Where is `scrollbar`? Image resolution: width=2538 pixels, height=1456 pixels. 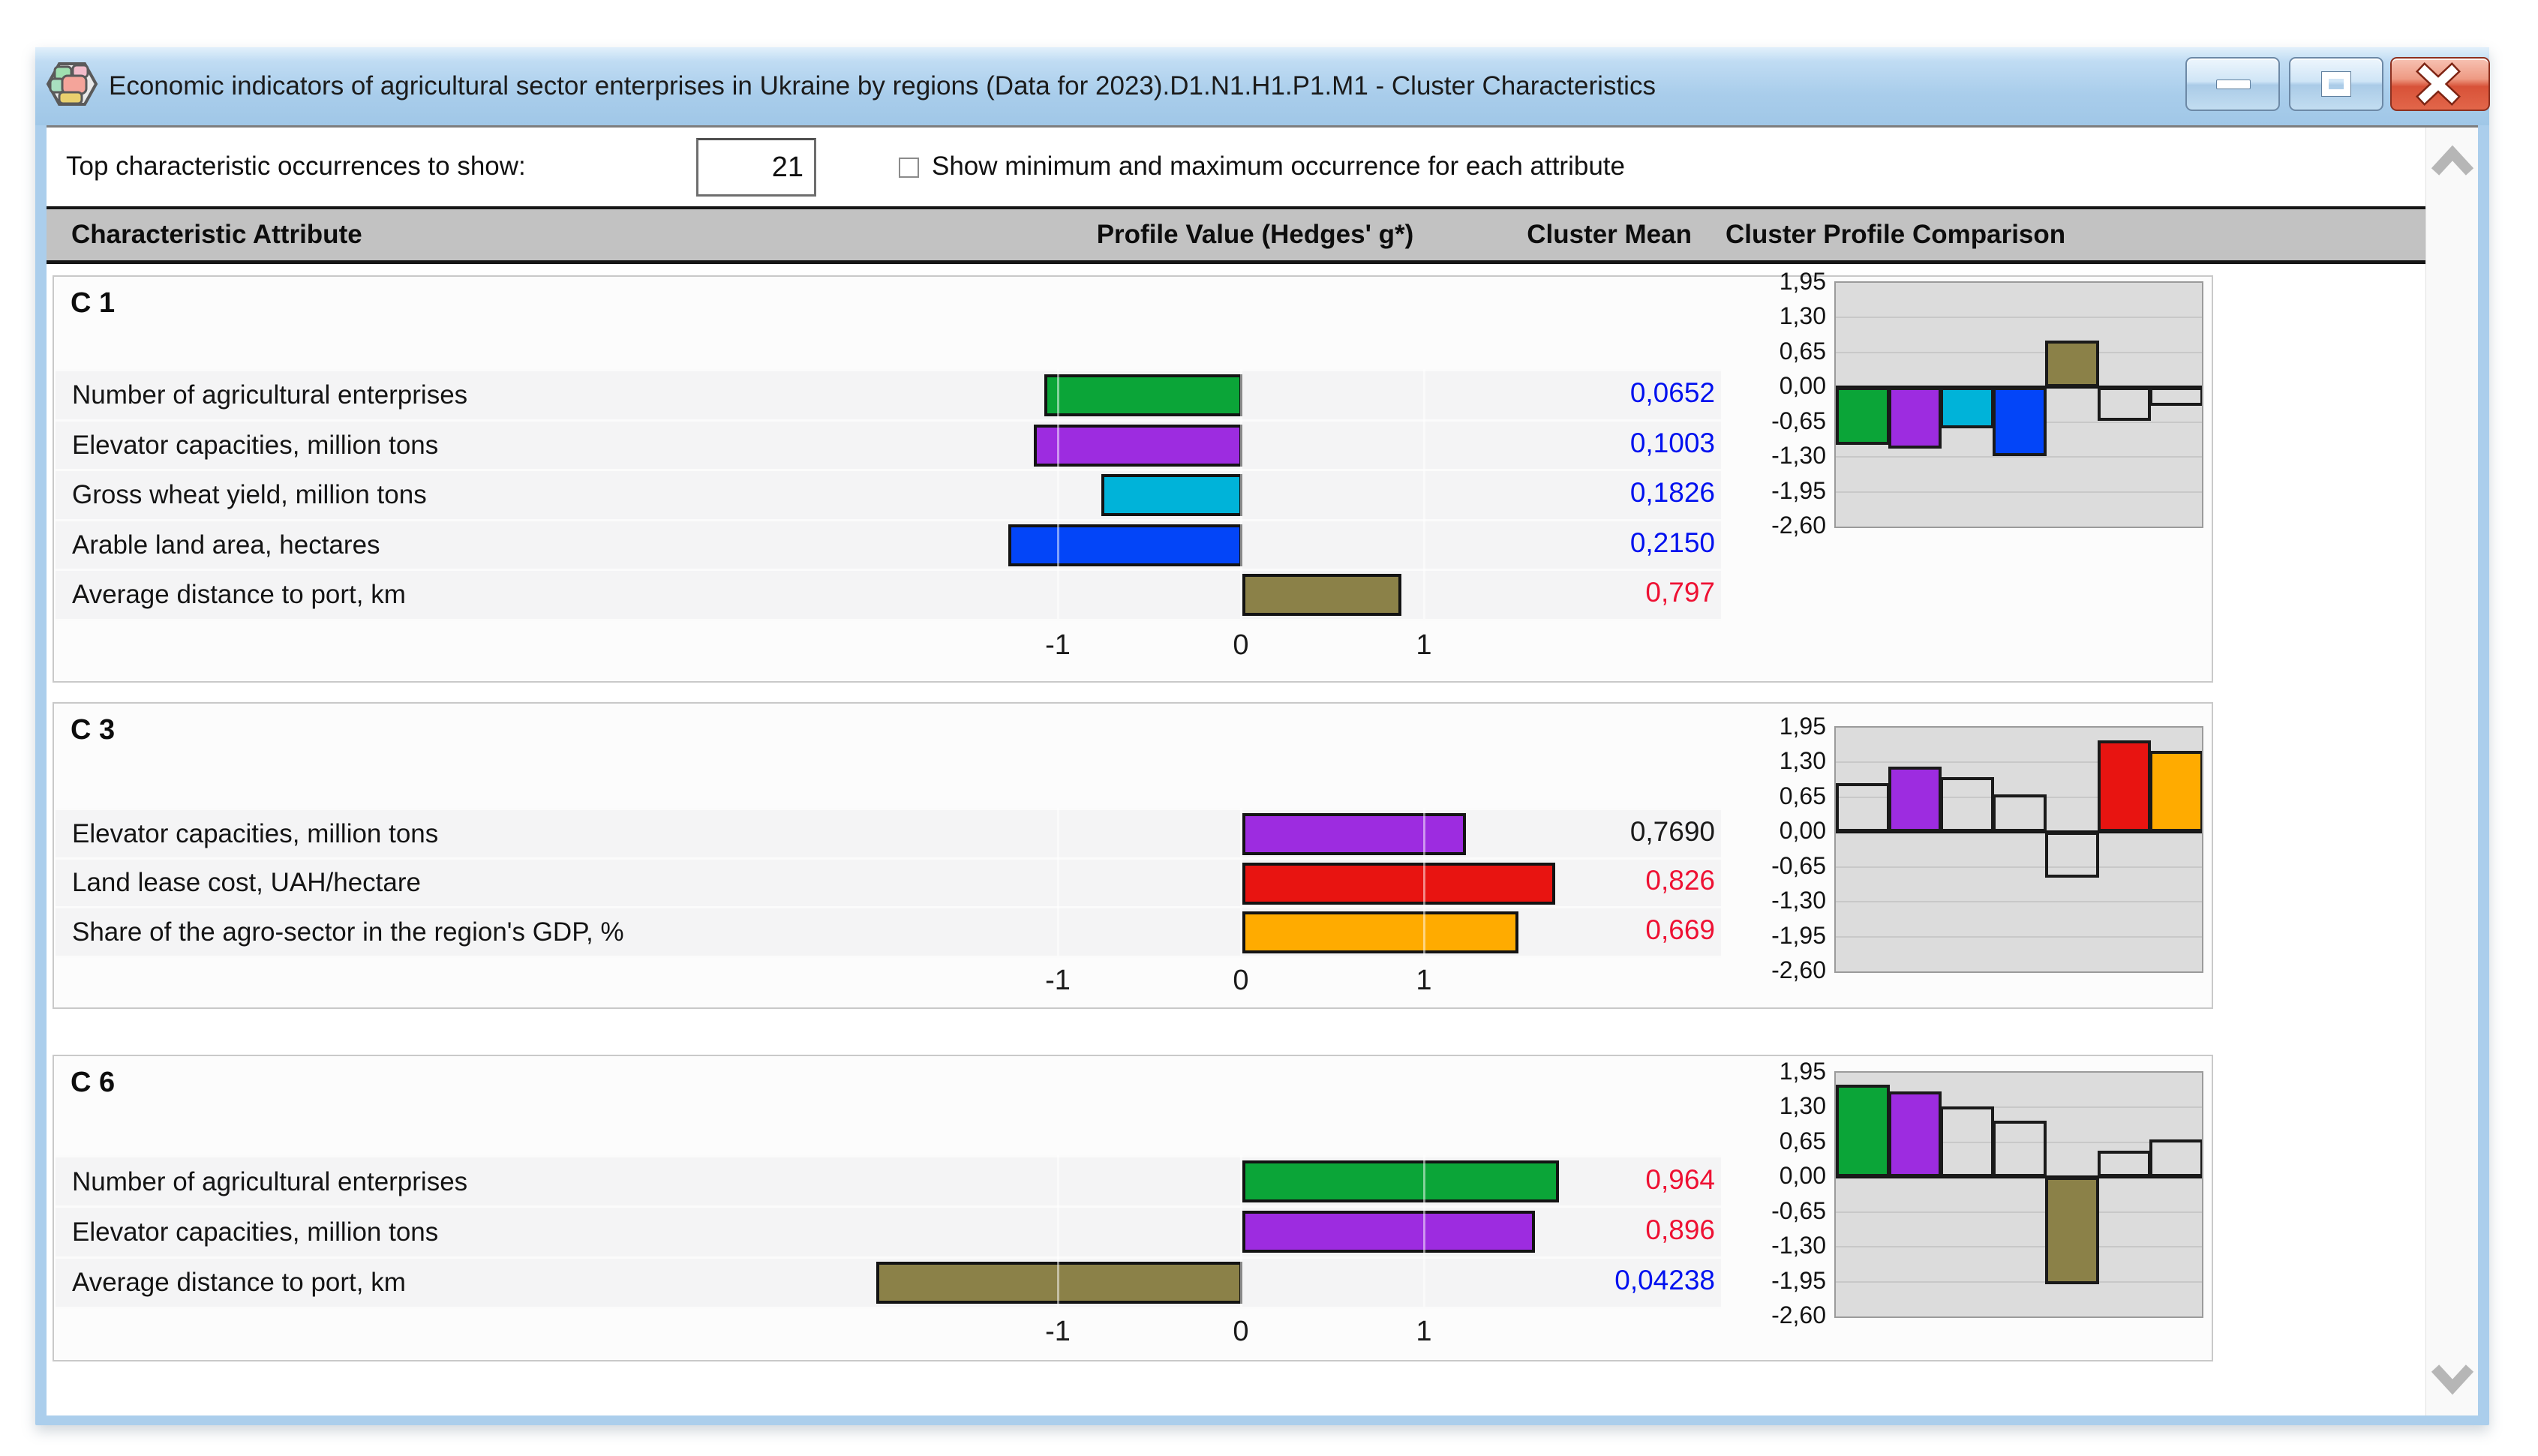 scrollbar is located at coordinates (2451, 771).